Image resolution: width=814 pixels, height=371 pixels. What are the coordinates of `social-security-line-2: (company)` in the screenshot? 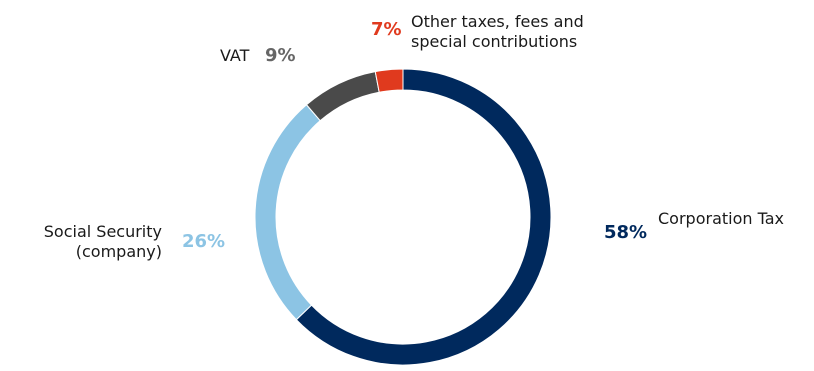 It's located at (118, 251).